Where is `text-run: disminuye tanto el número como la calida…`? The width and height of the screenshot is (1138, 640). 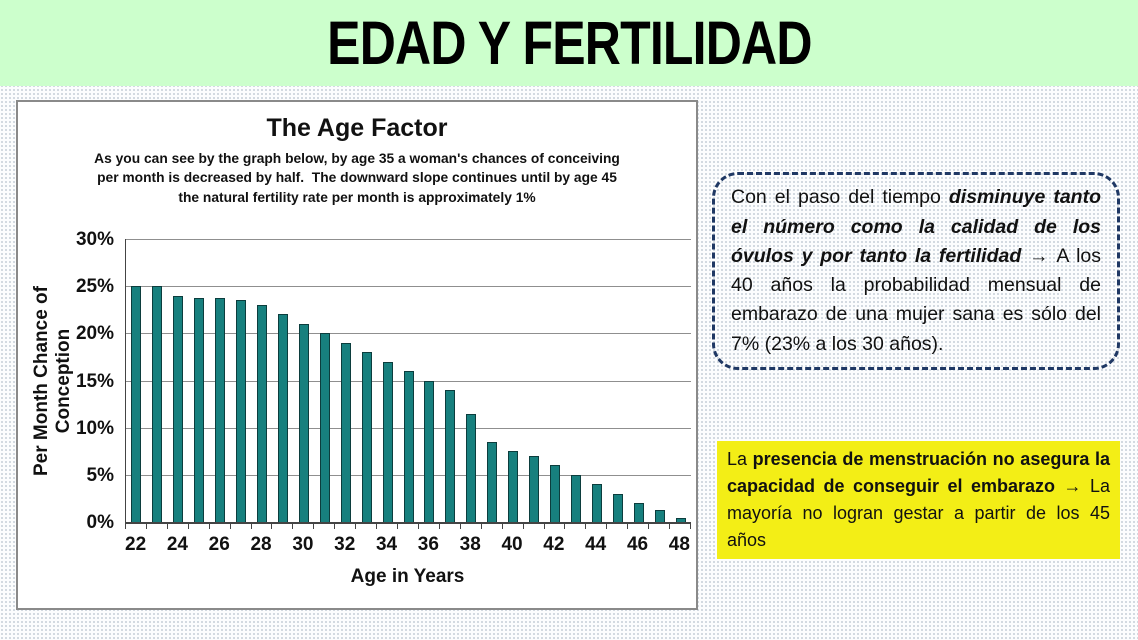 text-run: disminuye tanto el número como la calida… is located at coordinates (916, 226).